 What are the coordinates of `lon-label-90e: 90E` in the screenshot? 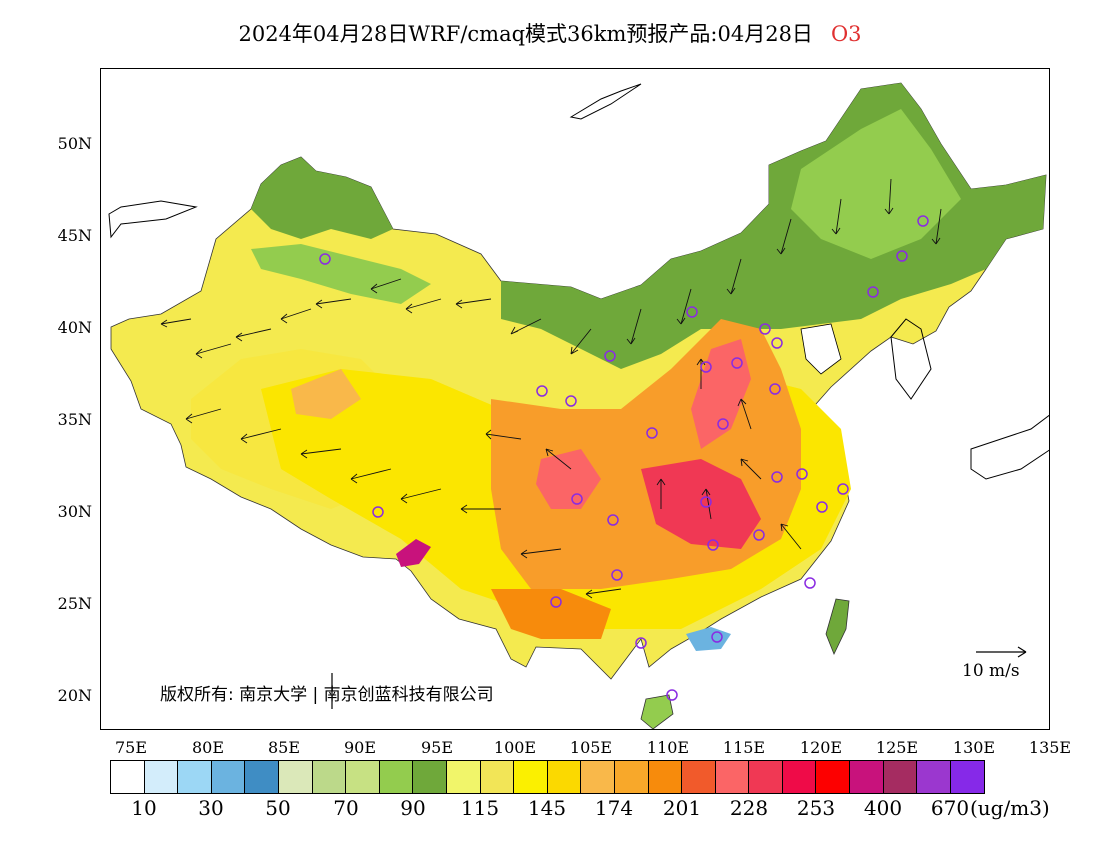 It's located at (360, 747).